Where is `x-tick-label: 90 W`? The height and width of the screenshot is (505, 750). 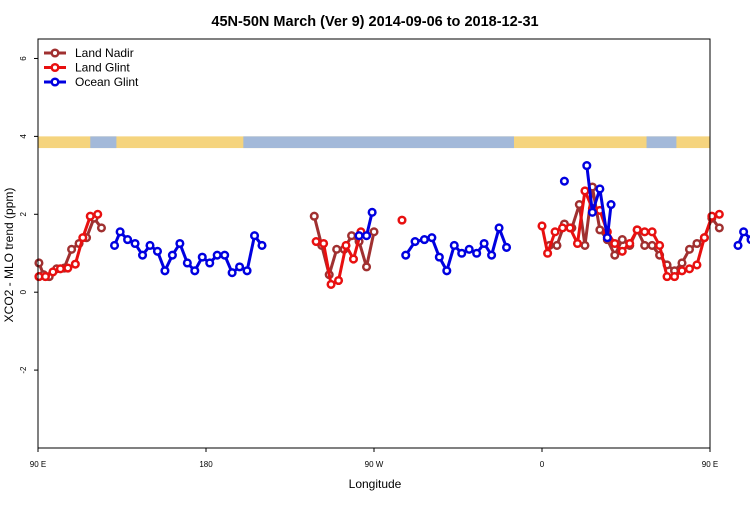 x-tick-label: 90 W is located at coordinates (374, 464).